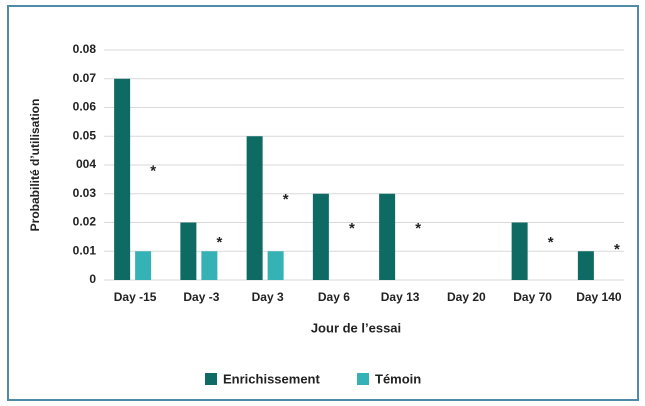 This screenshot has height=406, width=645. Describe the element at coordinates (85, 250) in the screenshot. I see `y-tick-label: 0.01` at that location.